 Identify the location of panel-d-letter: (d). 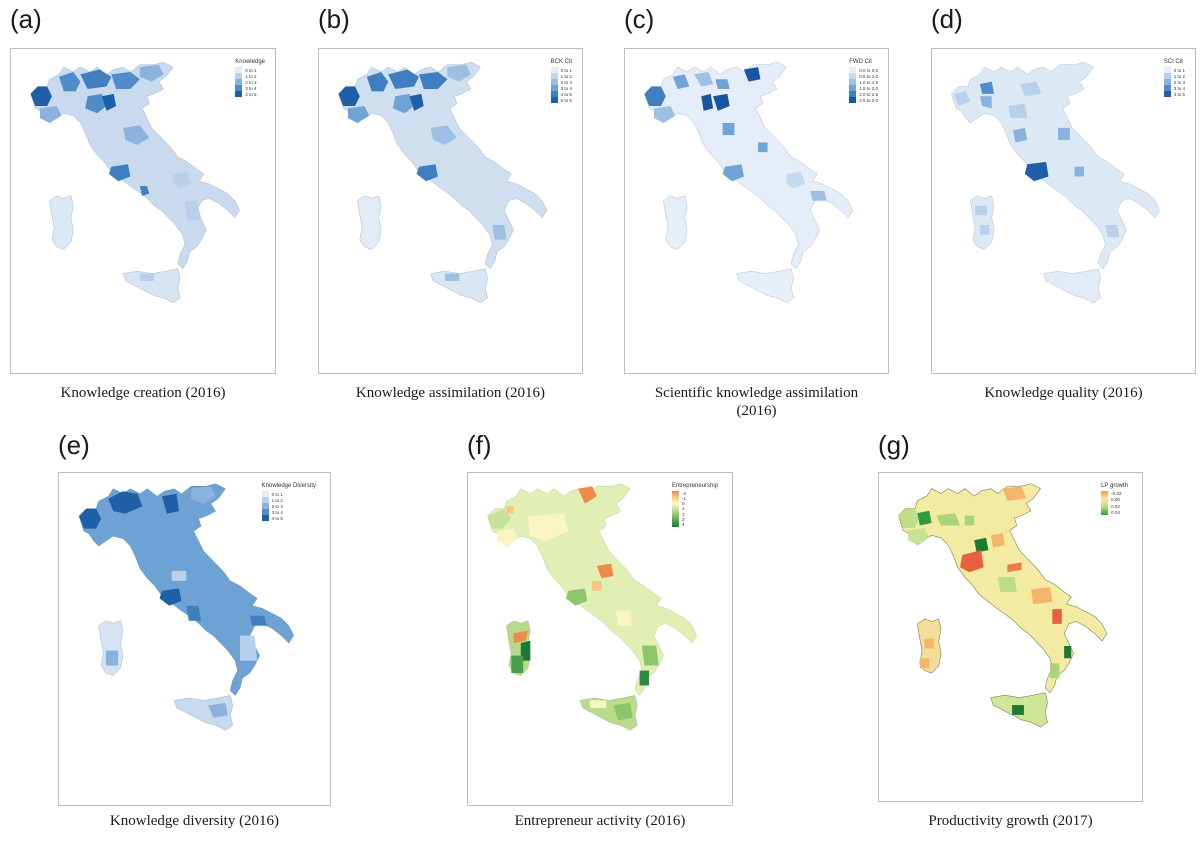
(947, 19).